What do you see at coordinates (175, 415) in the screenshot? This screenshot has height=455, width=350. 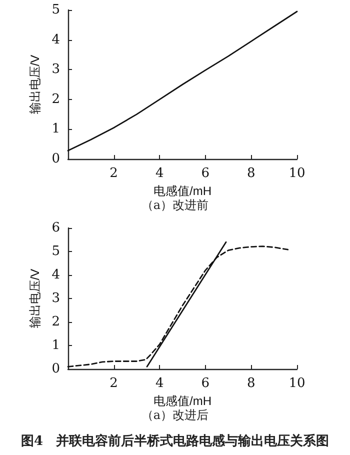 I see `text: （a）改进后` at bounding box center [175, 415].